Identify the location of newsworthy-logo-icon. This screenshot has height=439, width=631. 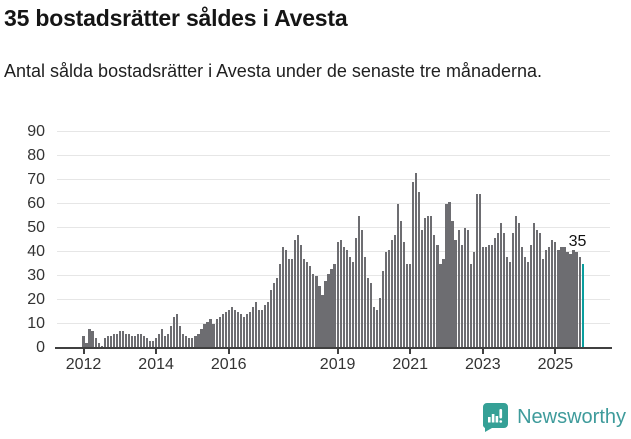
(496, 417).